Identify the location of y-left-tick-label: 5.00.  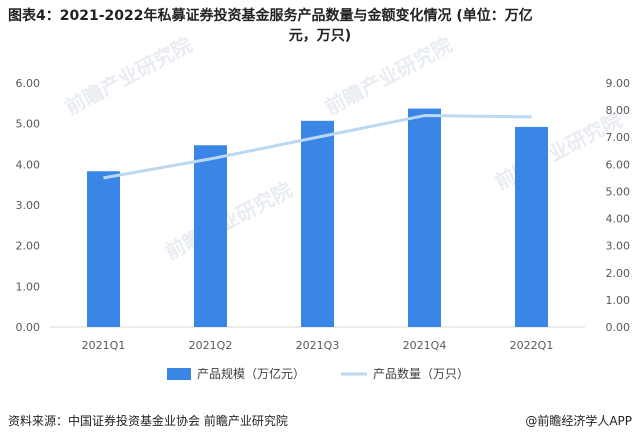
(28, 124).